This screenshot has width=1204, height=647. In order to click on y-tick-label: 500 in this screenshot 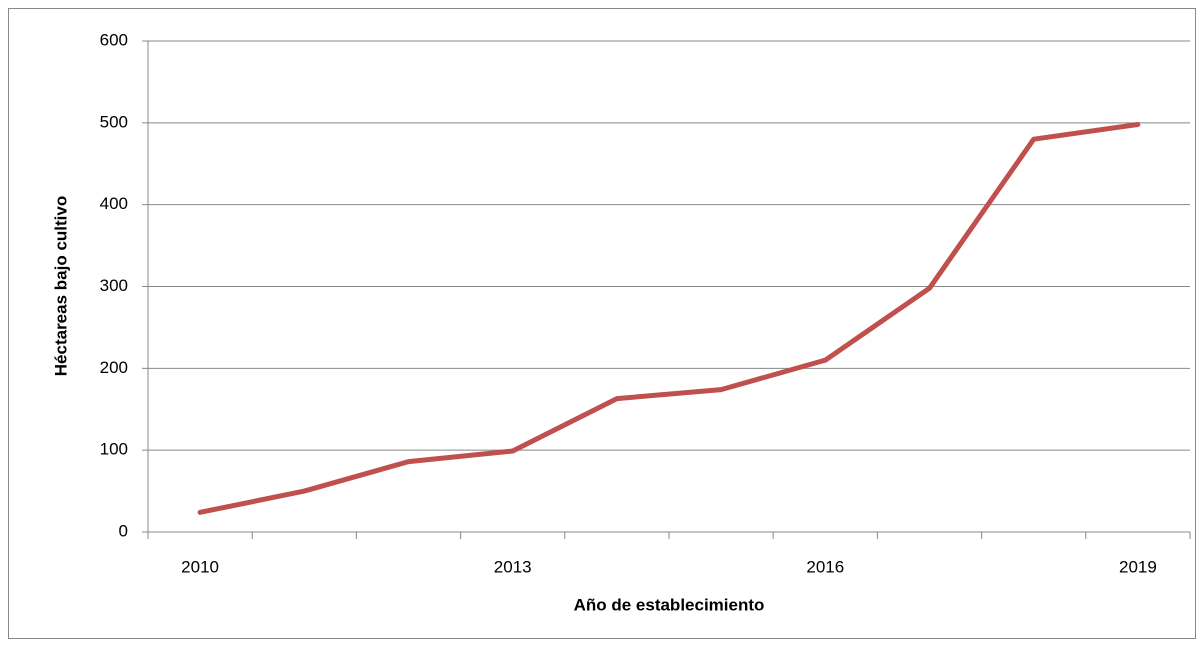, I will do `click(114, 121)`.